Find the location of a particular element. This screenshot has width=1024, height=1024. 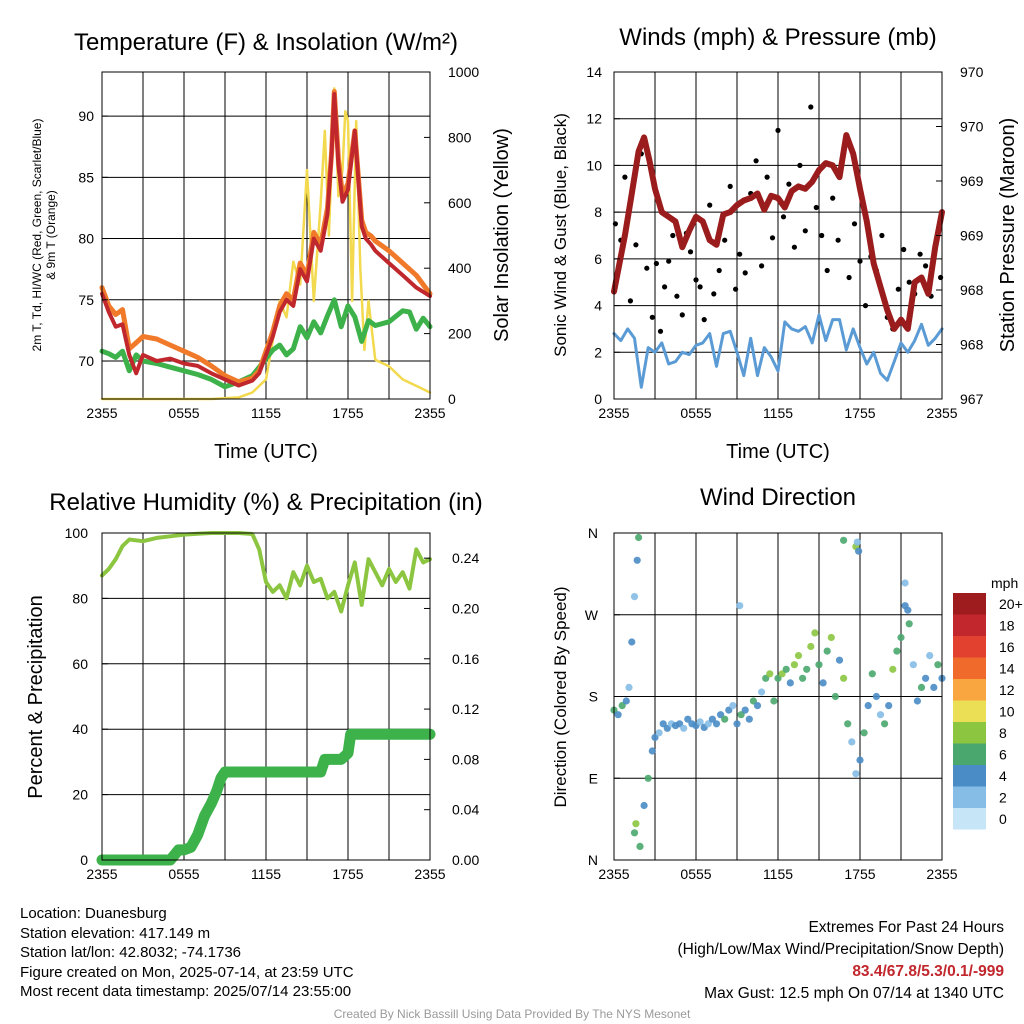

y-tick-label: 80 is located at coordinates (80, 598).